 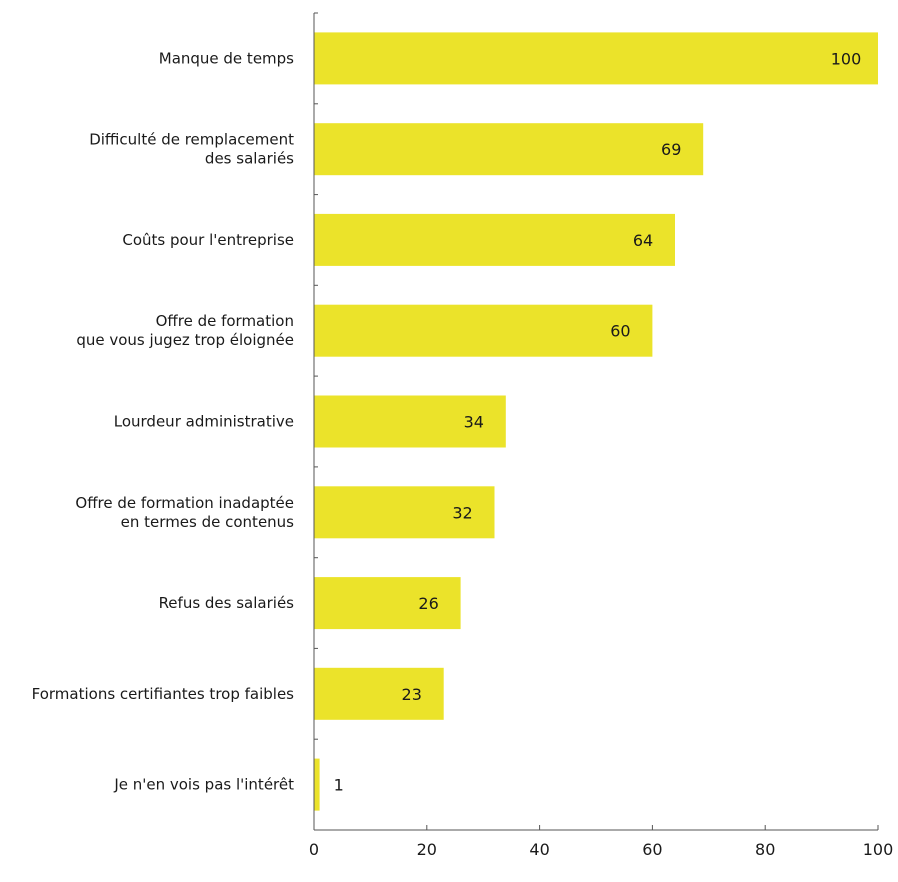 I want to click on value-label-3: 60, so click(x=620, y=331).